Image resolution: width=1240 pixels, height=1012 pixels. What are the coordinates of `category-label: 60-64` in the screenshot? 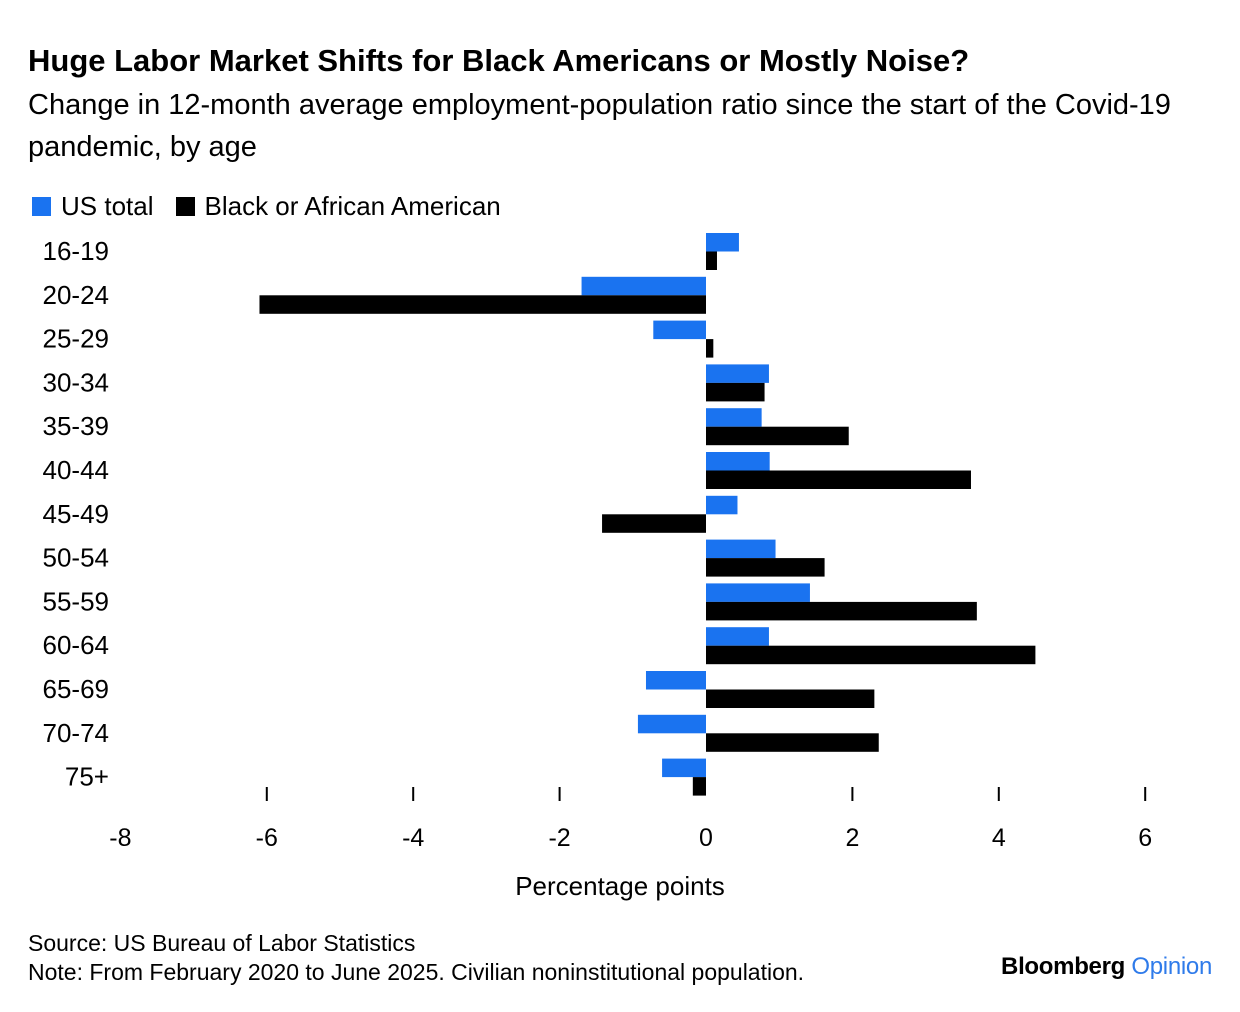 It's located at (76, 645).